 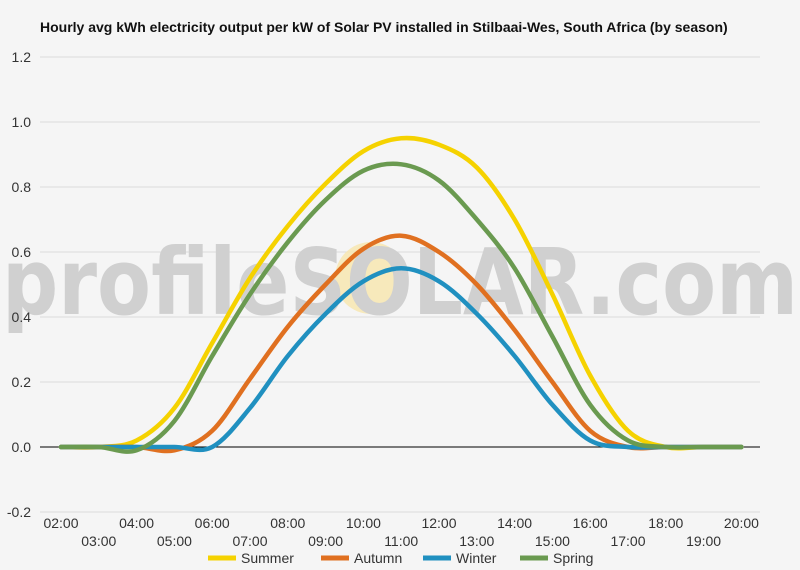 What do you see at coordinates (476, 558) in the screenshot?
I see `legend-label-winter: Winter` at bounding box center [476, 558].